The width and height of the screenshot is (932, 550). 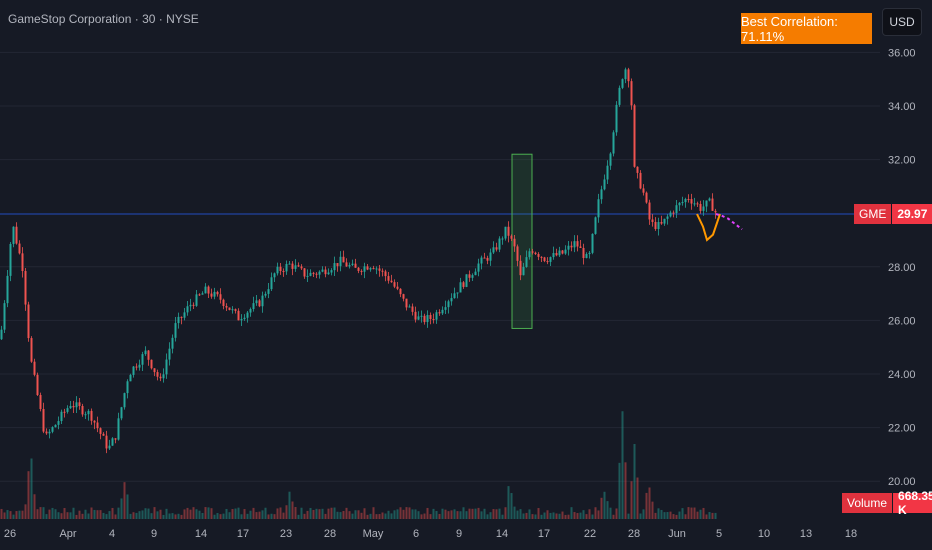 I want to click on x-tick-label: 28, so click(x=330, y=534).